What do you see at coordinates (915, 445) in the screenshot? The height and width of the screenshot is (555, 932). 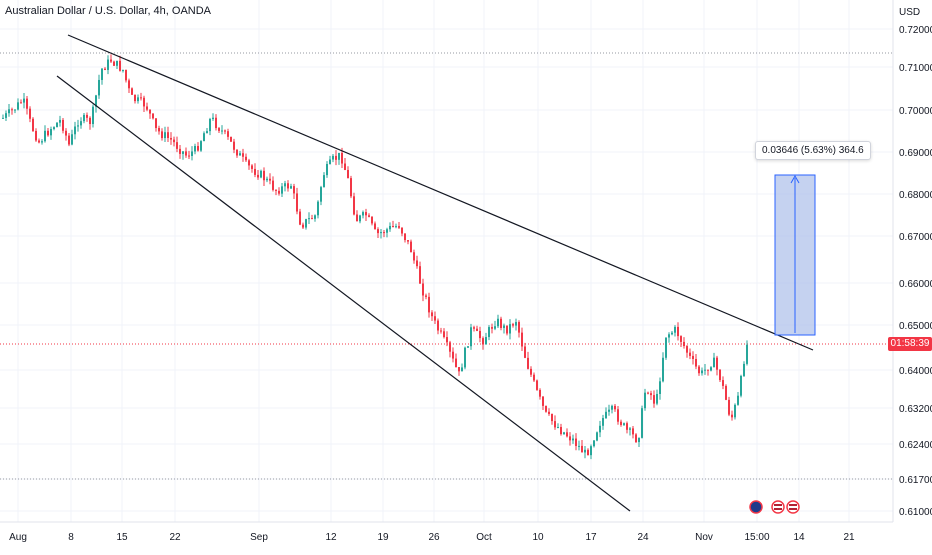 I see `y-tick-label: 0.62400` at bounding box center [915, 445].